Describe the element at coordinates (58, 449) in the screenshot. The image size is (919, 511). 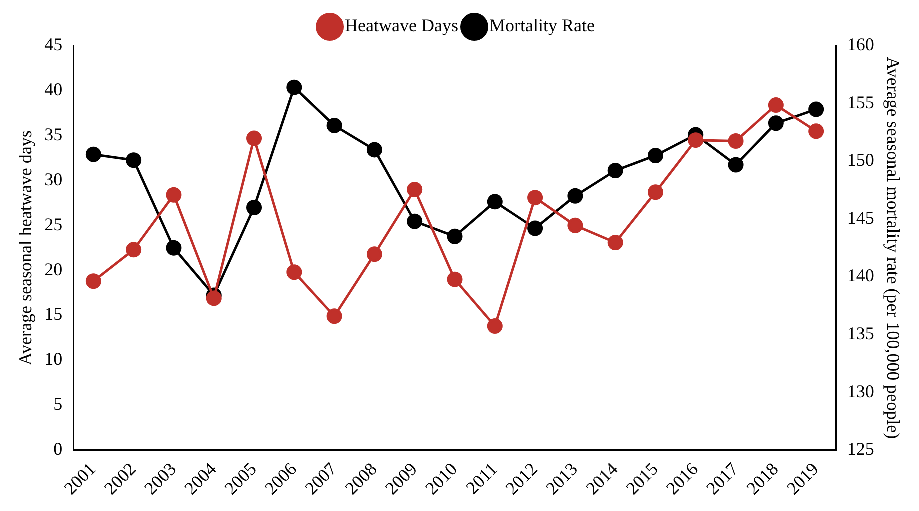
I see `y-tick-label: 0` at that location.